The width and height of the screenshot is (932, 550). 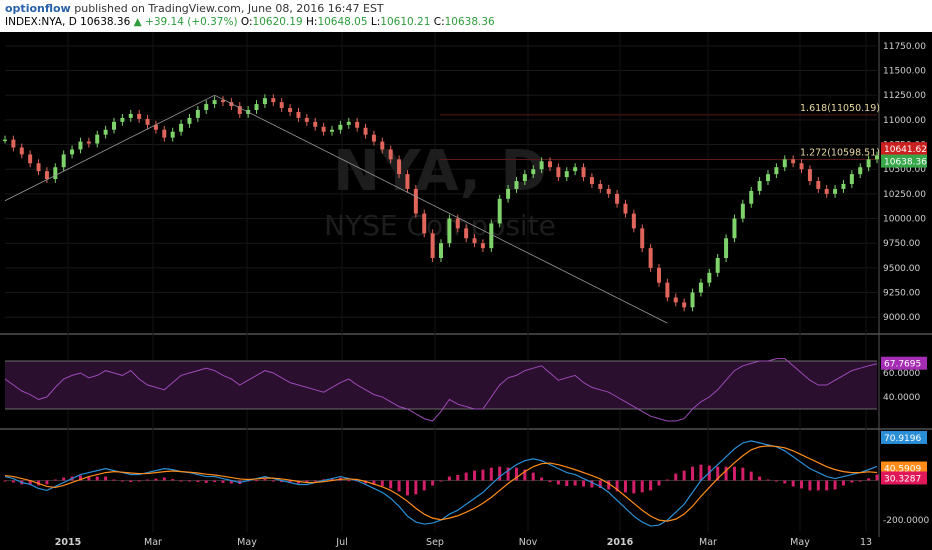 What do you see at coordinates (901, 398) in the screenshot?
I see `rsi-tick-label: 40.0000` at bounding box center [901, 398].